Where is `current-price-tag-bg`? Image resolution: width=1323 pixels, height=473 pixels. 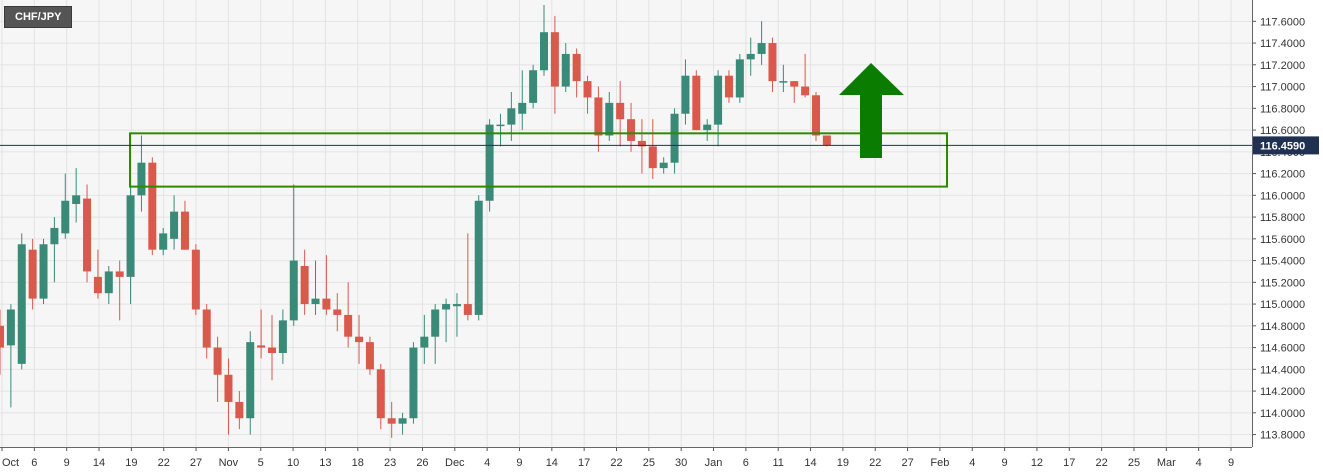
current-price-tag-bg is located at coordinates (1286, 145).